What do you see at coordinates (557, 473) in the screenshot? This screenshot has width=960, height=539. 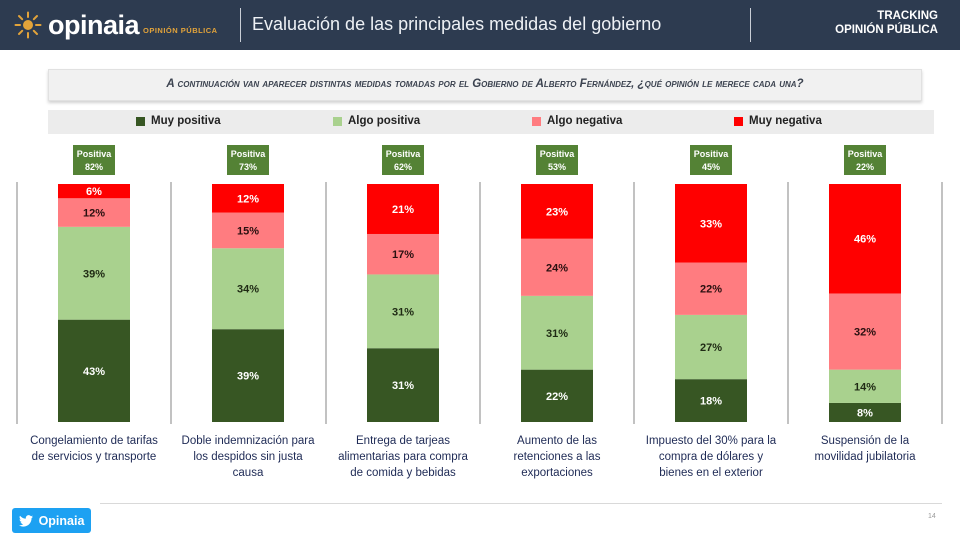 I see `category-label: exportaciones` at bounding box center [557, 473].